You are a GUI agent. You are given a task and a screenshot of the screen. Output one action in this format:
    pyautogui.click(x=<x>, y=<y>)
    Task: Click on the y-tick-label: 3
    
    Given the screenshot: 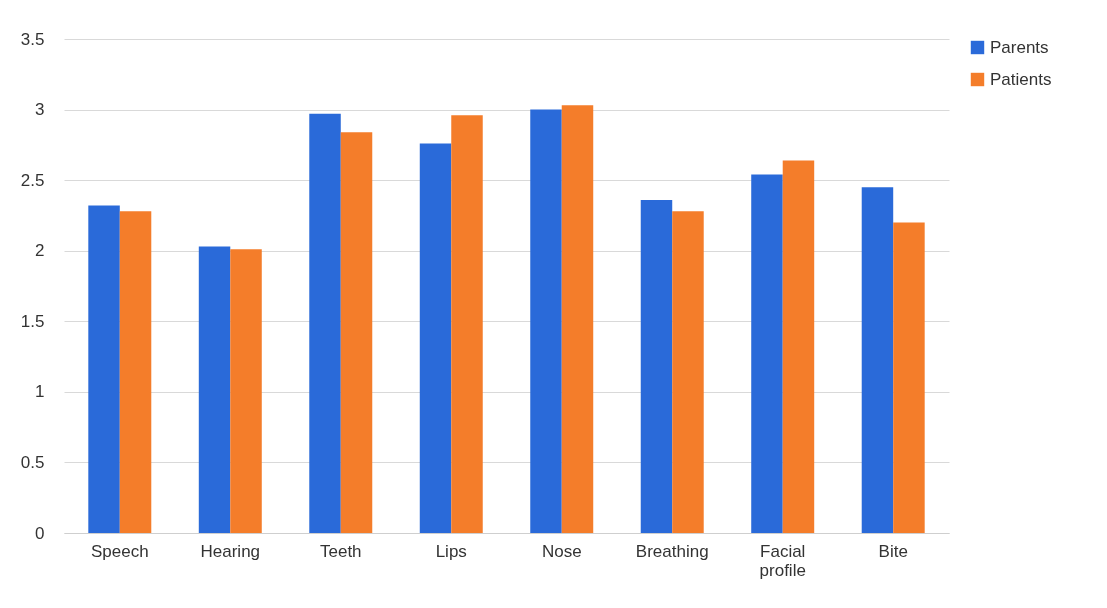 What is the action you would take?
    pyautogui.click(x=40, y=110)
    